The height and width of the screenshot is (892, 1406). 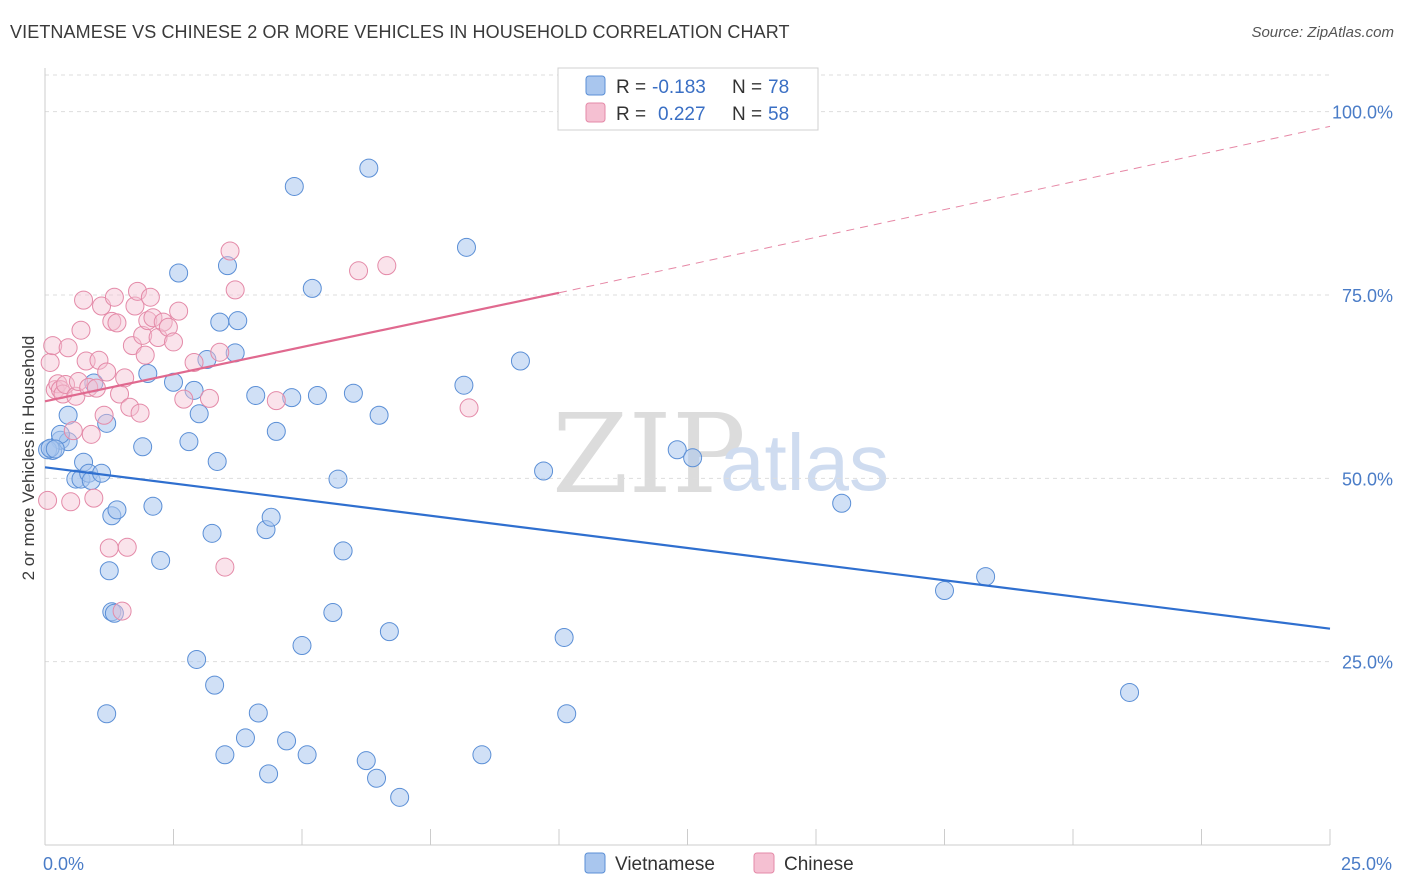 What do you see at coordinates (595, 112) in the screenshot?
I see `legend-swatch-chinese` at bounding box center [595, 112].